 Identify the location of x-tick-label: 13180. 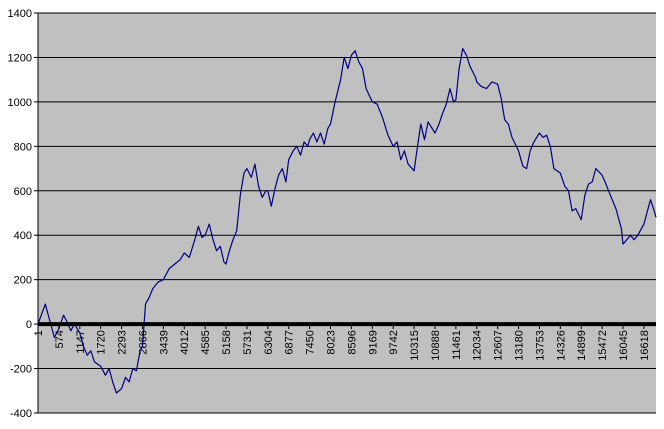
(520, 345).